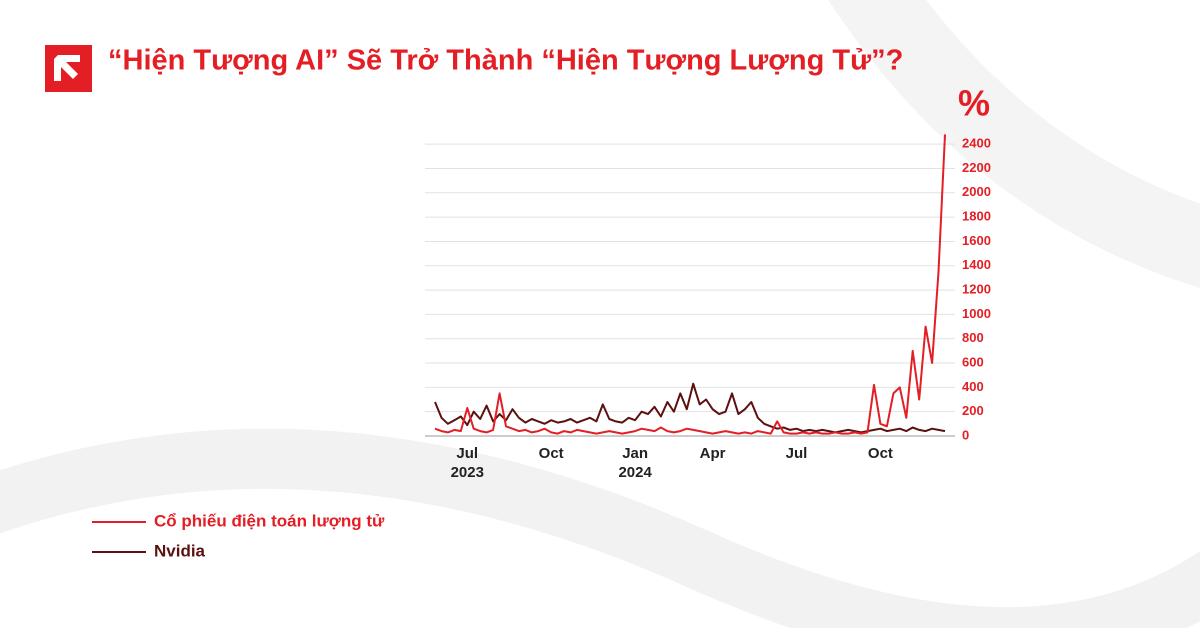 Image resolution: width=1200 pixels, height=628 pixels. What do you see at coordinates (976, 289) in the screenshot?
I see `y-tick-label: 1200` at bounding box center [976, 289].